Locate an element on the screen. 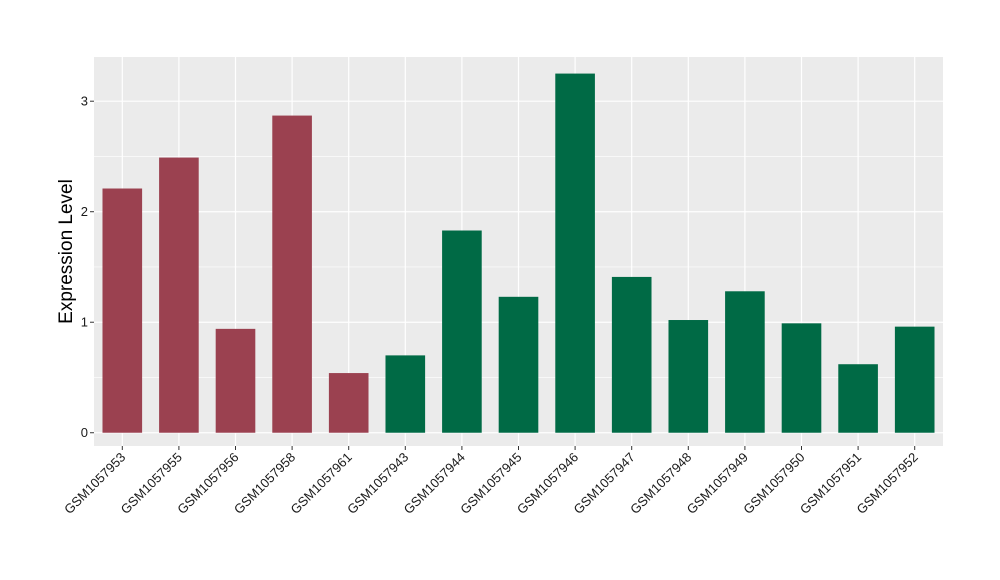 Image resolution: width=1000 pixels, height=580 pixels. bar-GSM1057955 is located at coordinates (179, 295).